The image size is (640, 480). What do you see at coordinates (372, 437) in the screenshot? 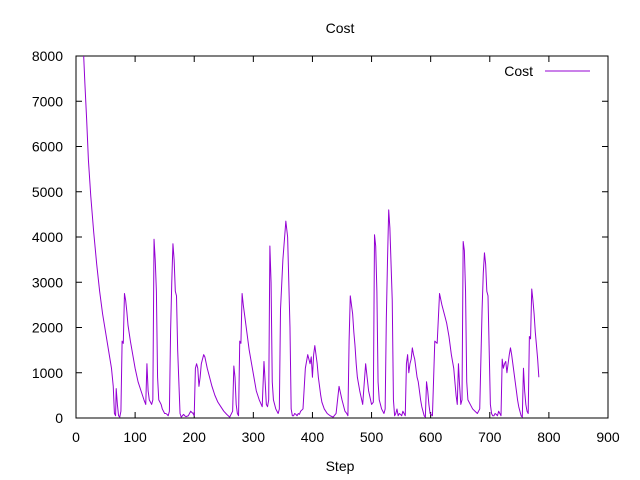
I see `x-tick-label: 500` at bounding box center [372, 437].